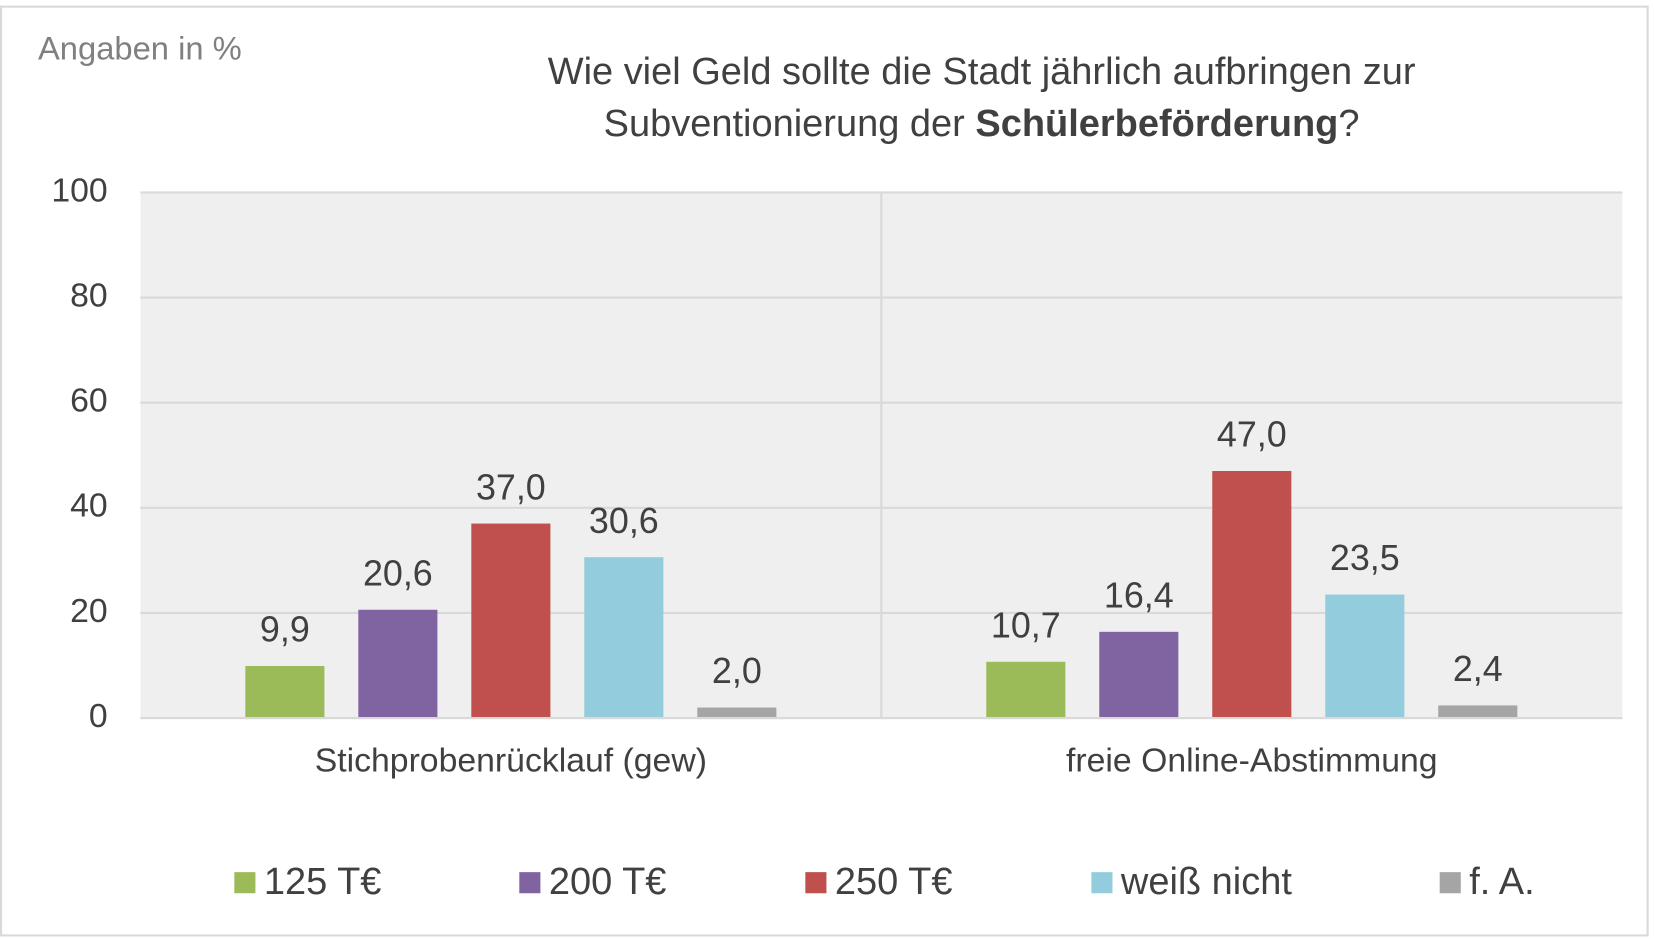 This screenshot has width=1655, height=940. Describe the element at coordinates (1139, 596) in the screenshot. I see `data-label: 16,4` at that location.